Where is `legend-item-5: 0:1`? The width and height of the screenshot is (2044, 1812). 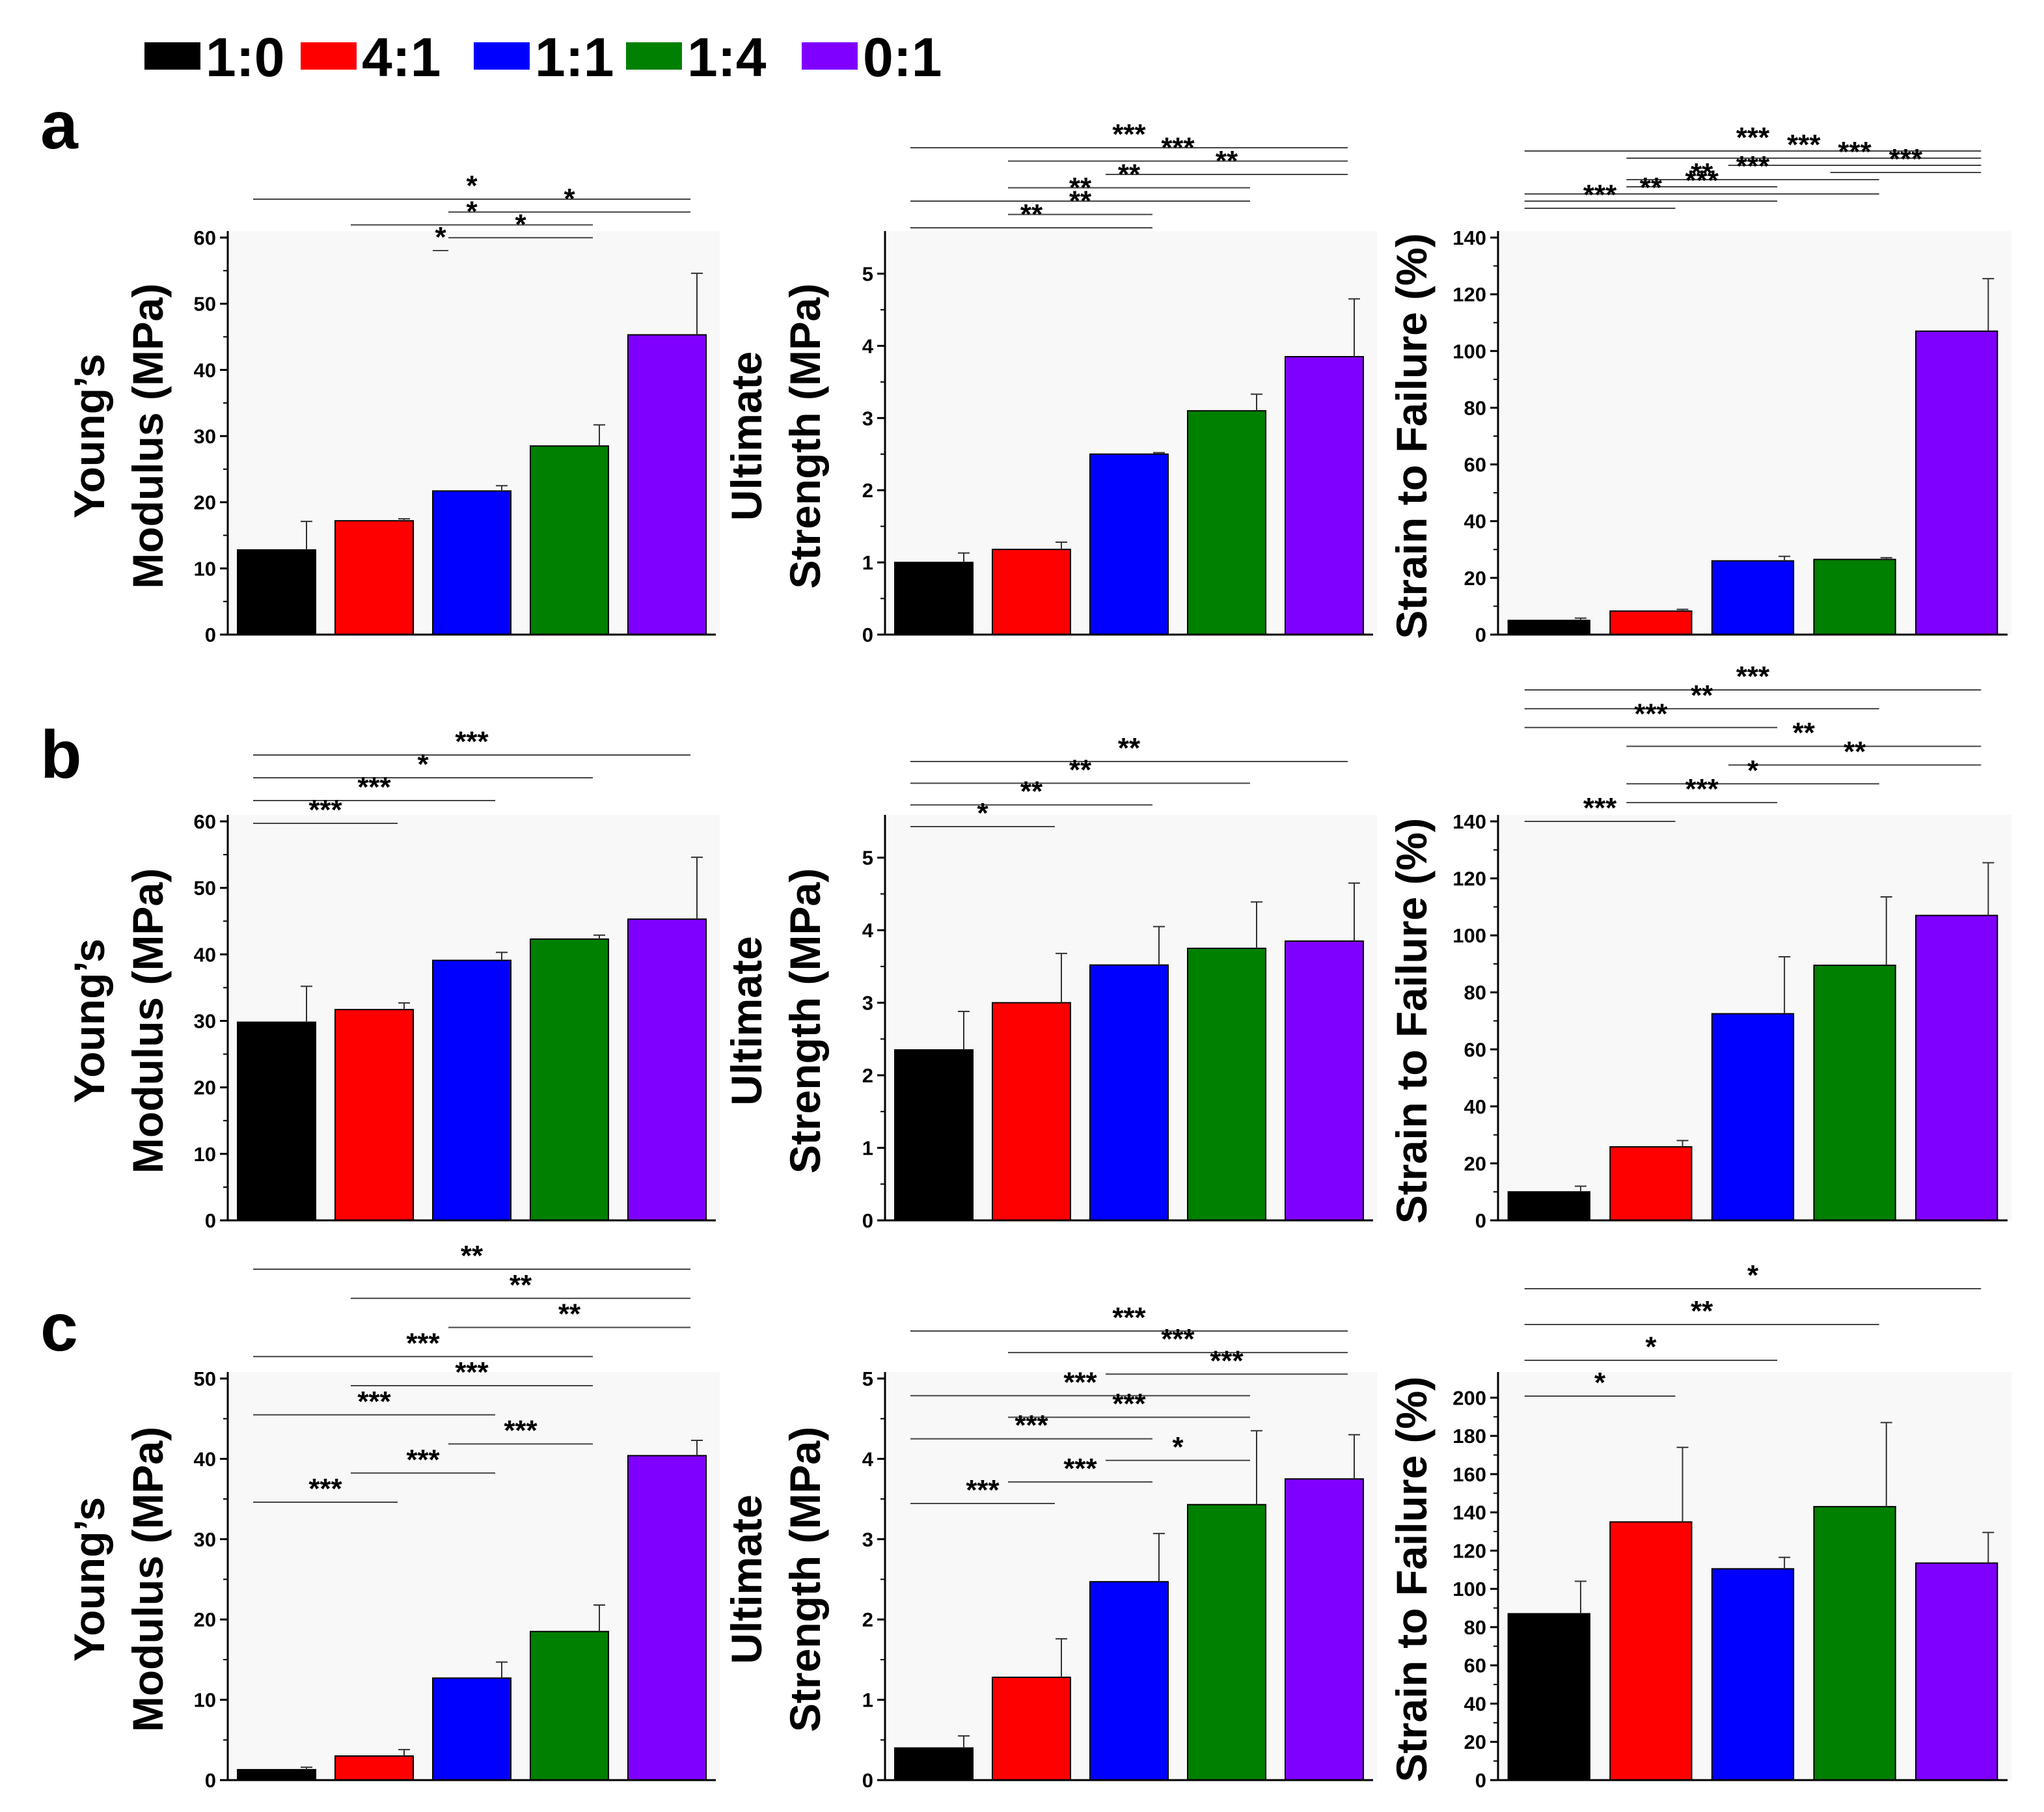 legend-item-5: 0:1 is located at coordinates (872, 57).